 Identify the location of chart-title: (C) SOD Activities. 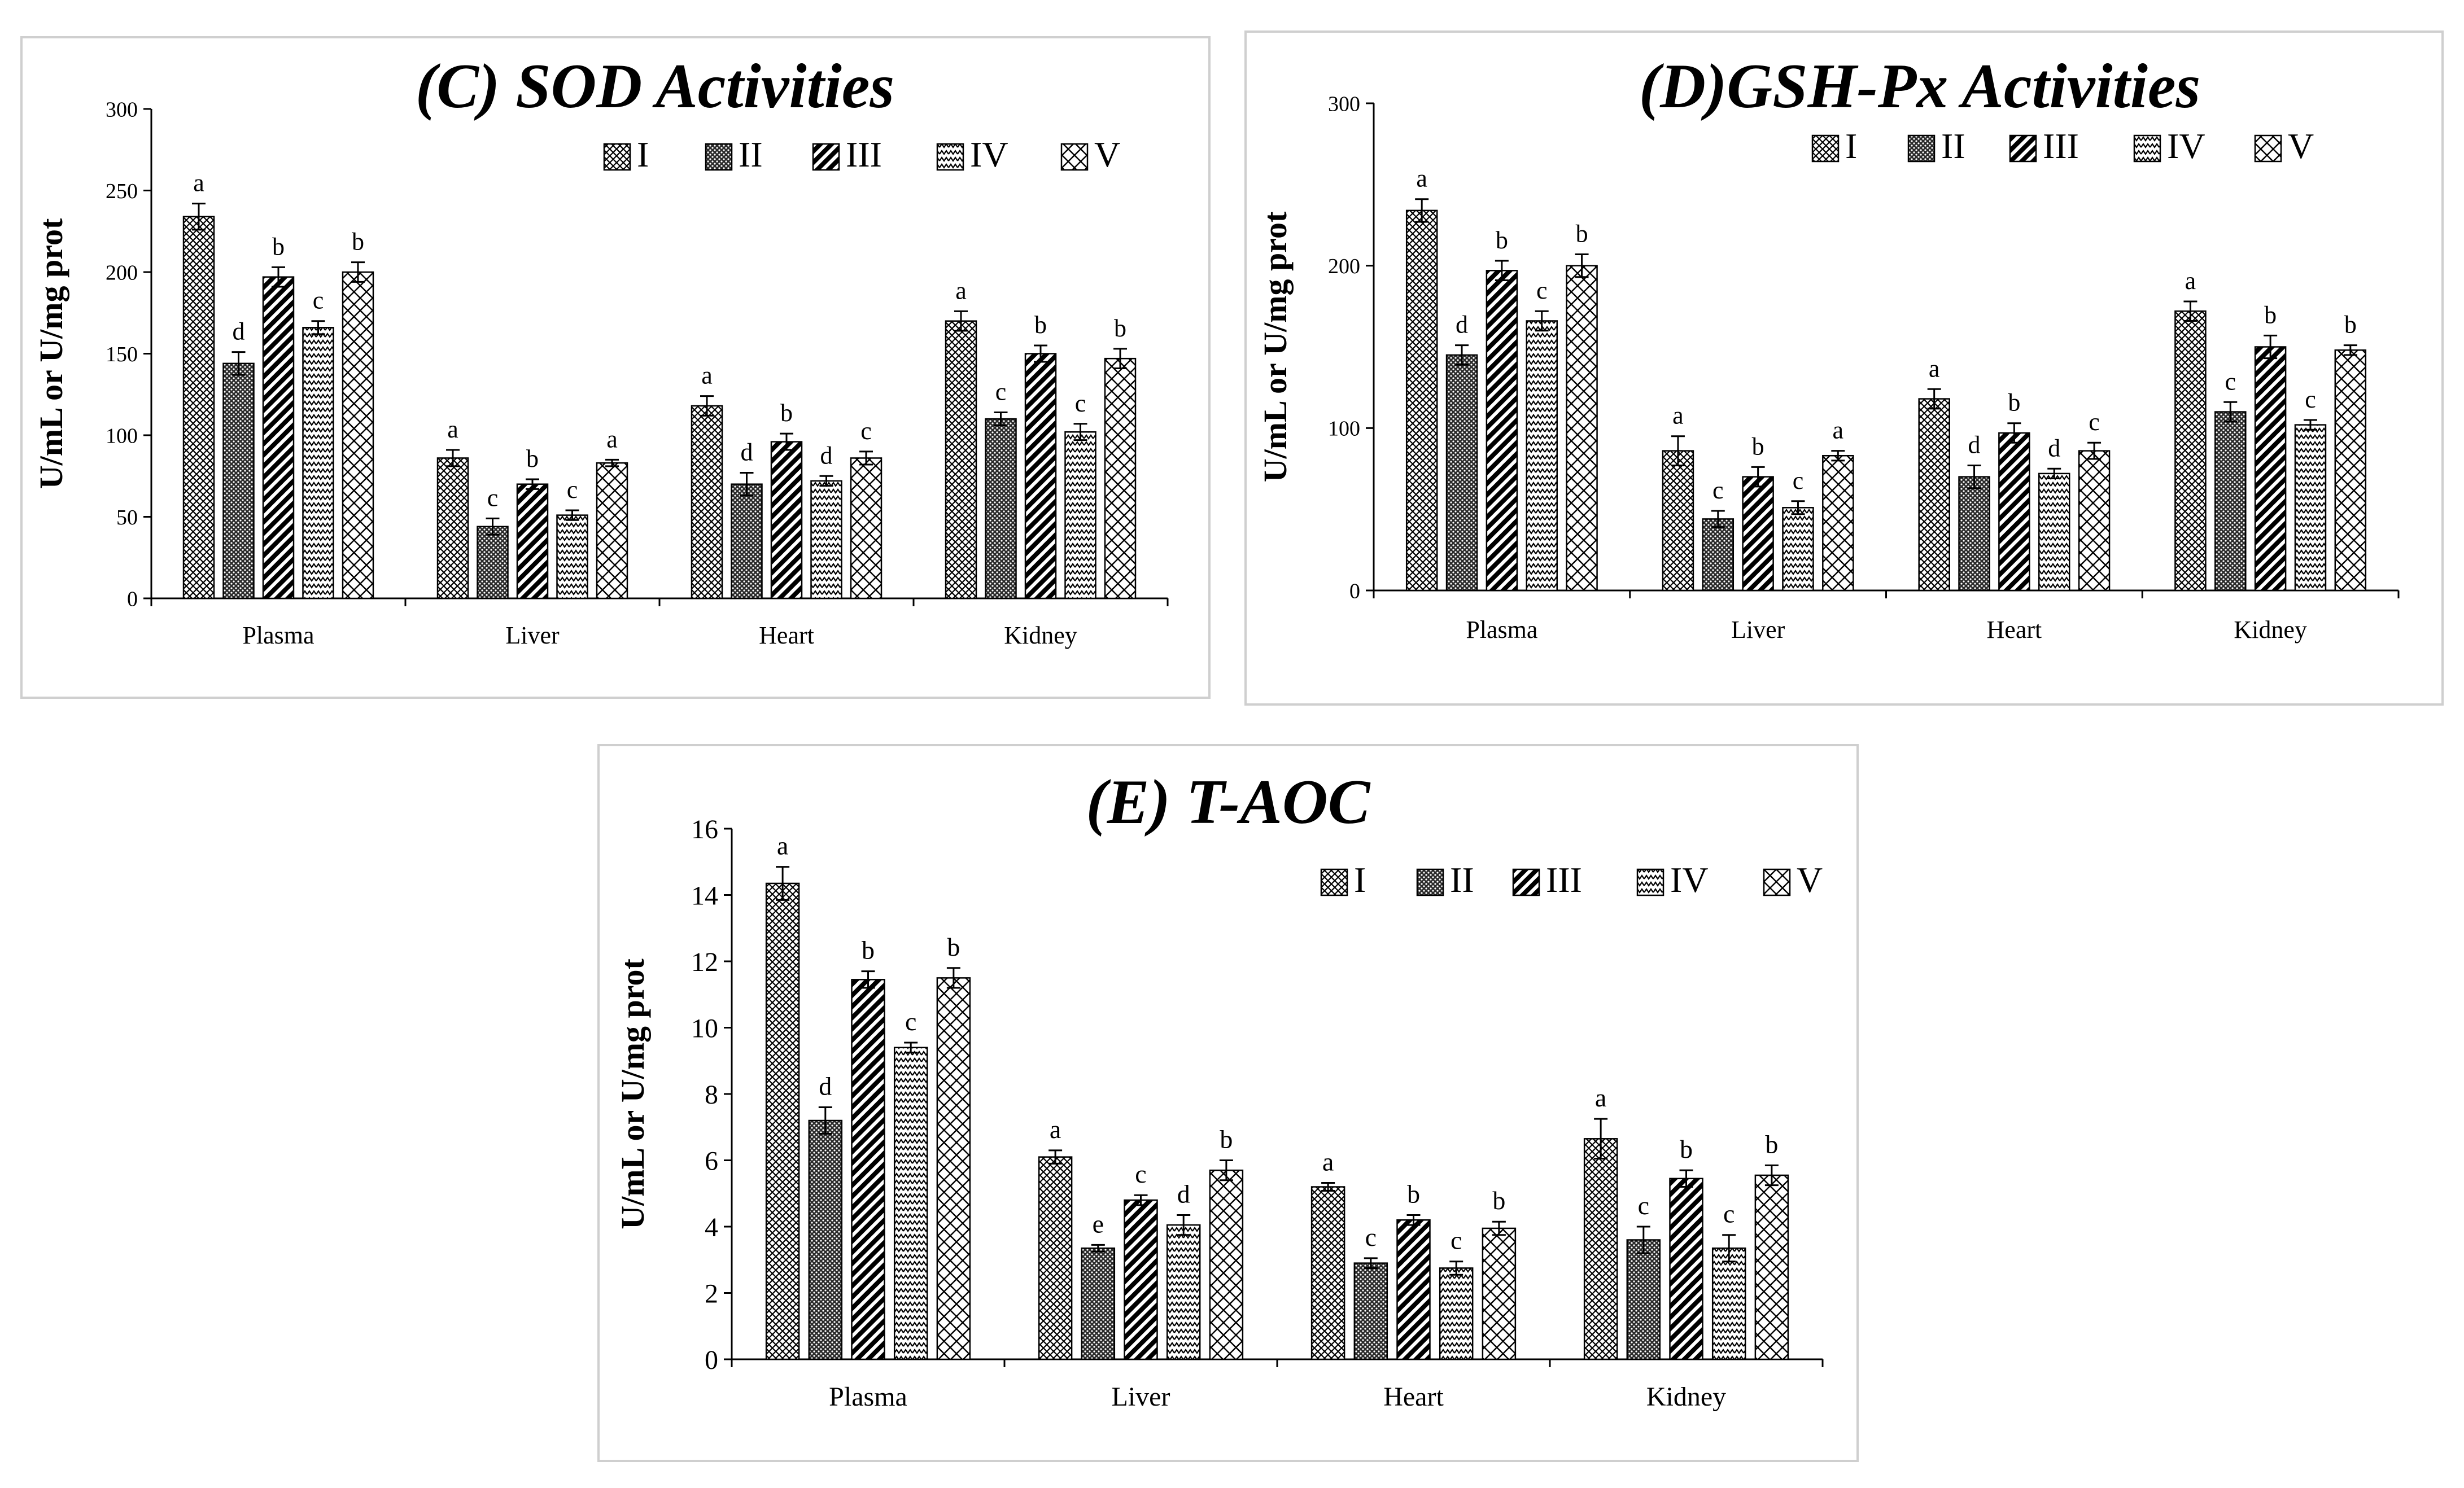
(655, 86).